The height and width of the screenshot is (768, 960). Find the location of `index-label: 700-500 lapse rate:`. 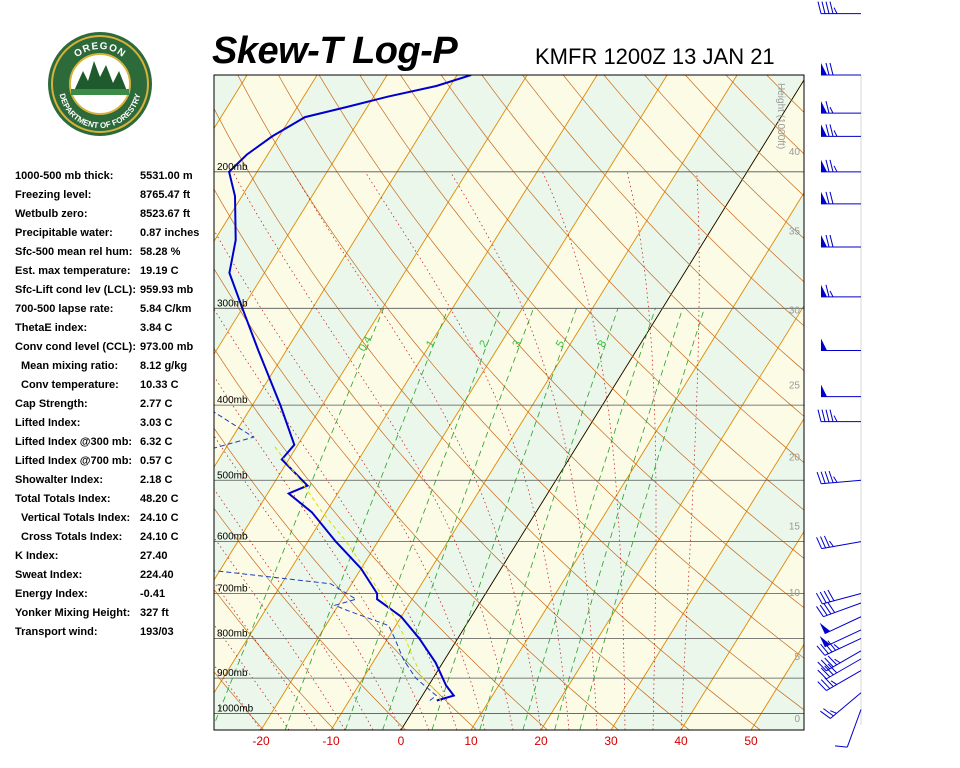

index-label: 700-500 lapse rate: is located at coordinates (64, 309).